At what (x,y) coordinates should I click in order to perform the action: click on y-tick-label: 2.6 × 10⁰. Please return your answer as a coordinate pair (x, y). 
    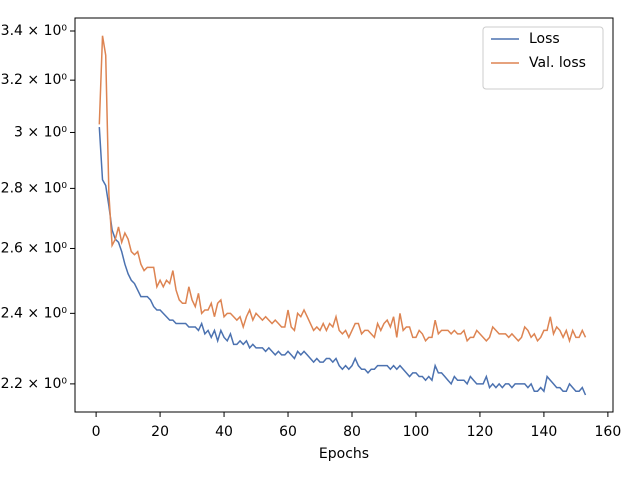
    Looking at the image, I should click on (34, 248).